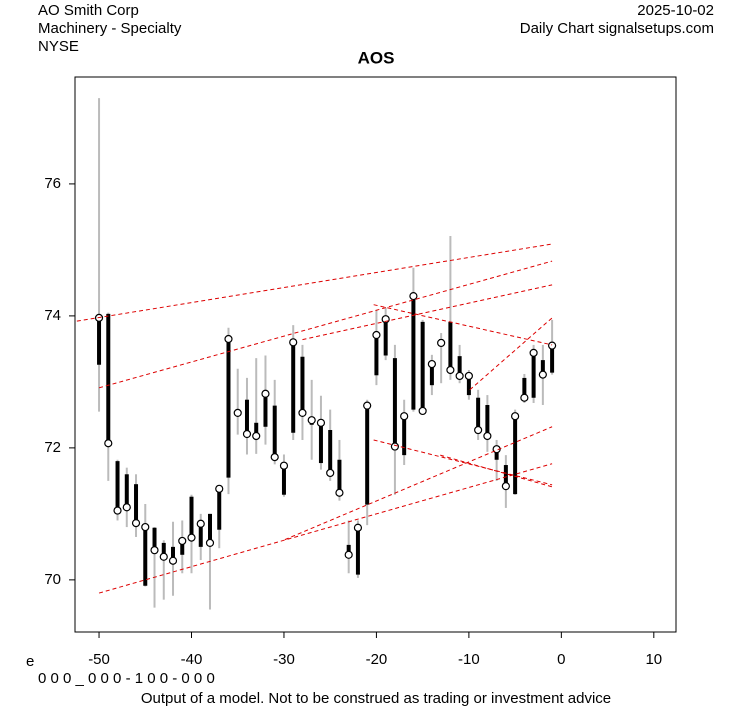 The image size is (753, 708). What do you see at coordinates (110, 28) in the screenshot?
I see `industry: Machinery - Specialty` at bounding box center [110, 28].